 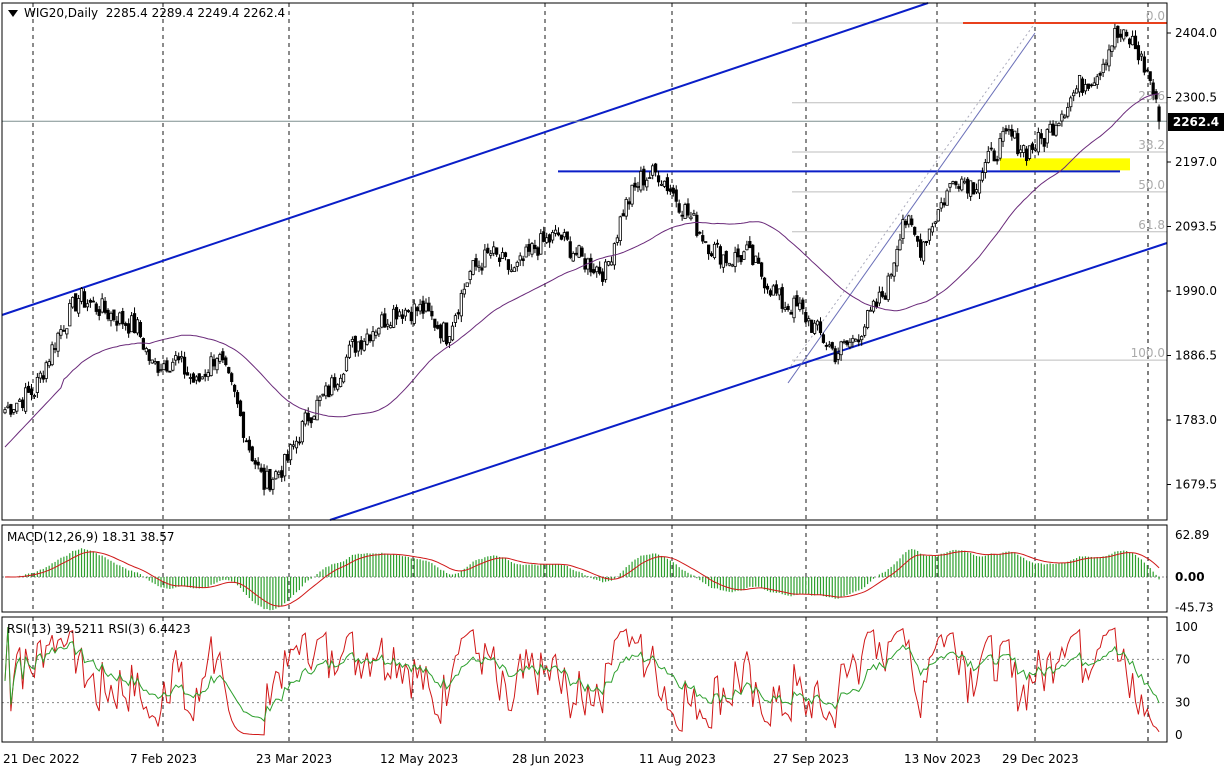 What do you see at coordinates (1040, 759) in the screenshot?
I see `date-tick-label: 29 Dec 2023` at bounding box center [1040, 759].